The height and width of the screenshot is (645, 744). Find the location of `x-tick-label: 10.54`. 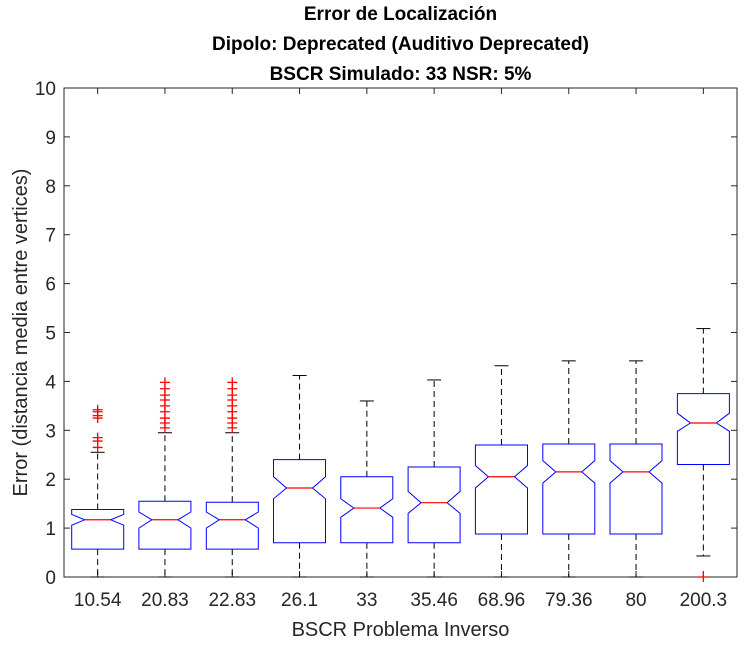

x-tick-label: 10.54 is located at coordinates (98, 600).